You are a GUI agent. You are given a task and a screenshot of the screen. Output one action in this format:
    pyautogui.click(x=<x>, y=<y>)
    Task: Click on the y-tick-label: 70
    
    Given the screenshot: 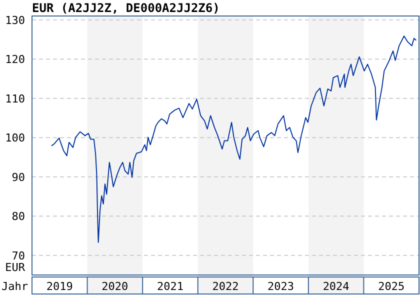 What is the action you would take?
    pyautogui.click(x=18, y=255)
    